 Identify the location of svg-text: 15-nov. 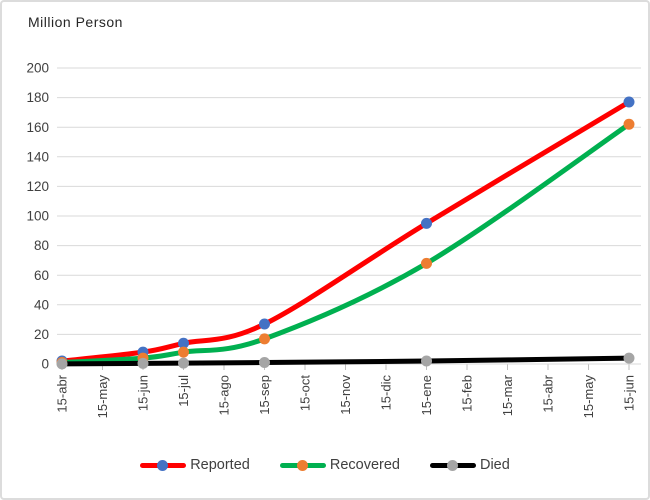
(345, 395).